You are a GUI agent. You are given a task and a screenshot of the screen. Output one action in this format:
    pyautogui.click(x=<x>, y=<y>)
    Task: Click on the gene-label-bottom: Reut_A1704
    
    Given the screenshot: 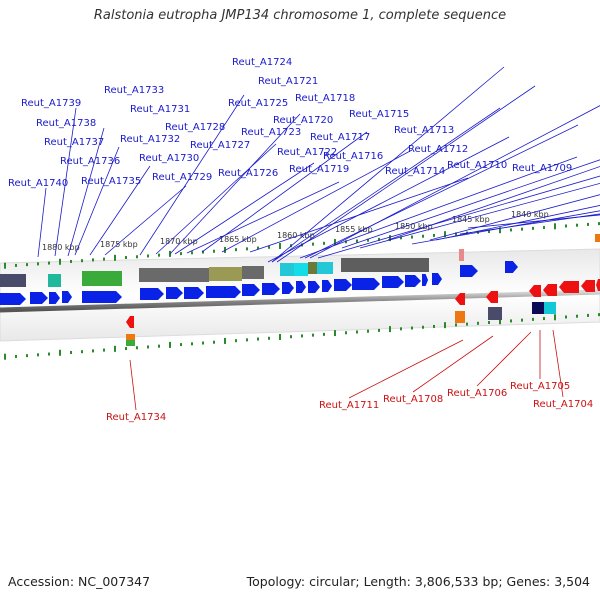 What is the action you would take?
    pyautogui.click(x=563, y=404)
    